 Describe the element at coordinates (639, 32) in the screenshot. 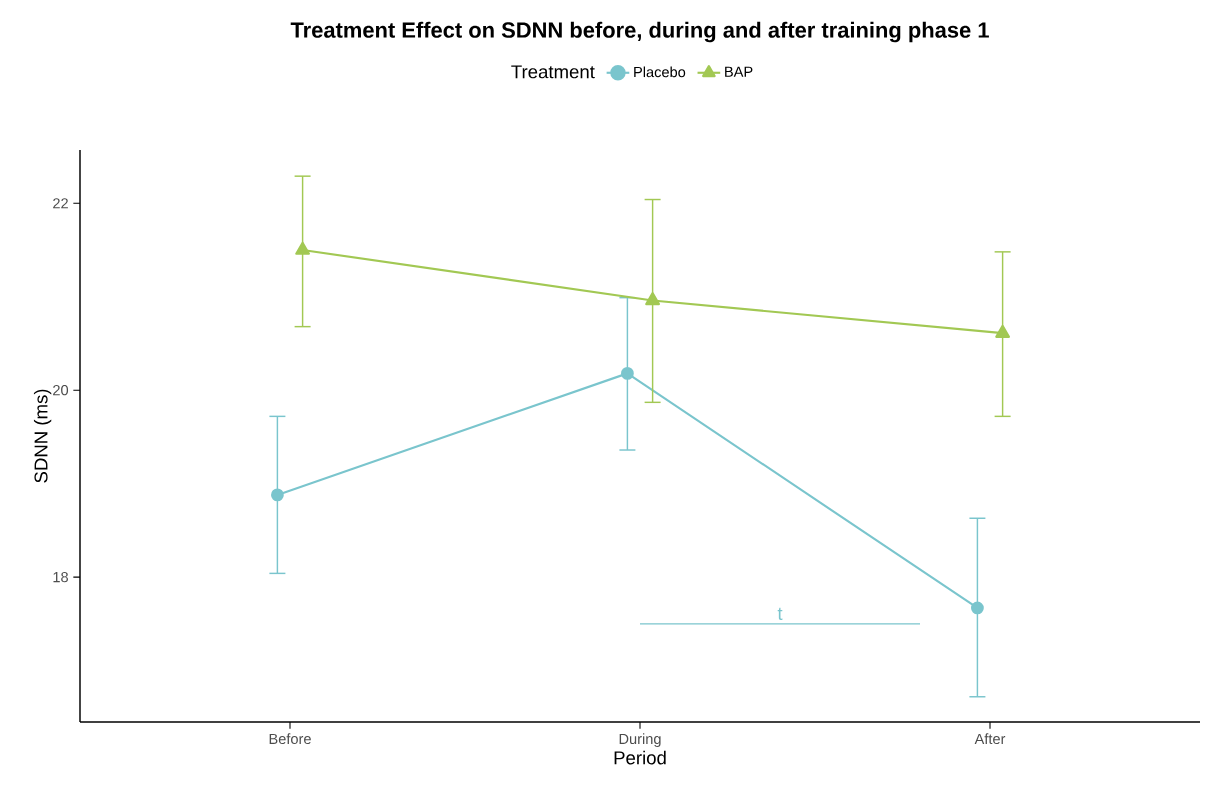

I see `chart-title: Treatment Effect on SDNN before, during and after training phase 1` at that location.